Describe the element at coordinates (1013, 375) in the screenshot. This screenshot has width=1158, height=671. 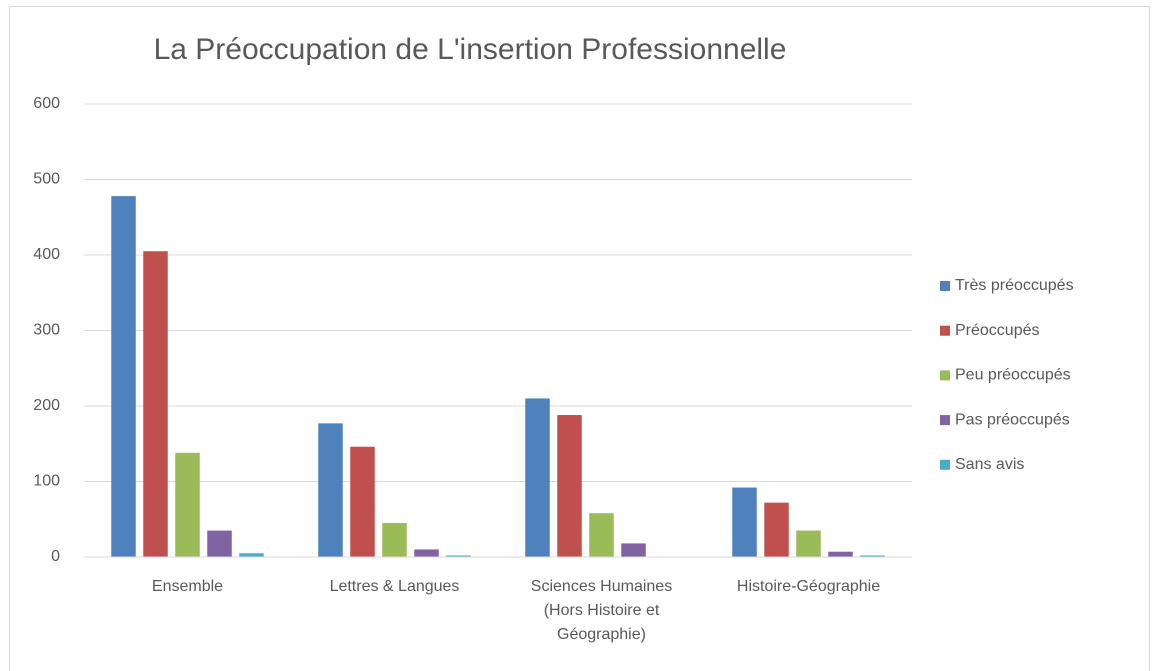
I see `legend-label: Peu préoccupés` at that location.